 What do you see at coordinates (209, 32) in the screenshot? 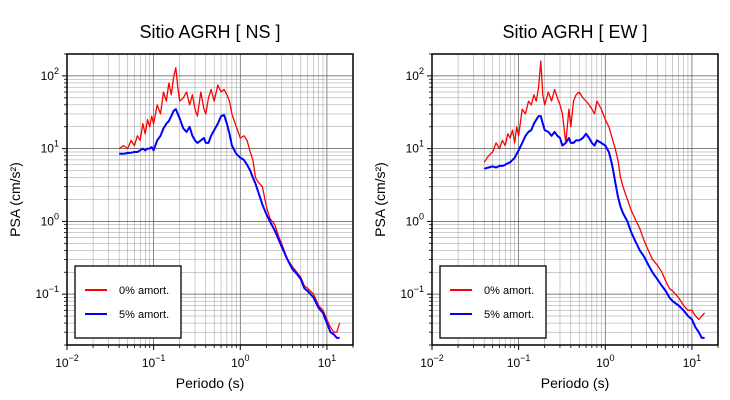
I see `chart-title: Sitio AGRH [ NS ]` at bounding box center [209, 32].